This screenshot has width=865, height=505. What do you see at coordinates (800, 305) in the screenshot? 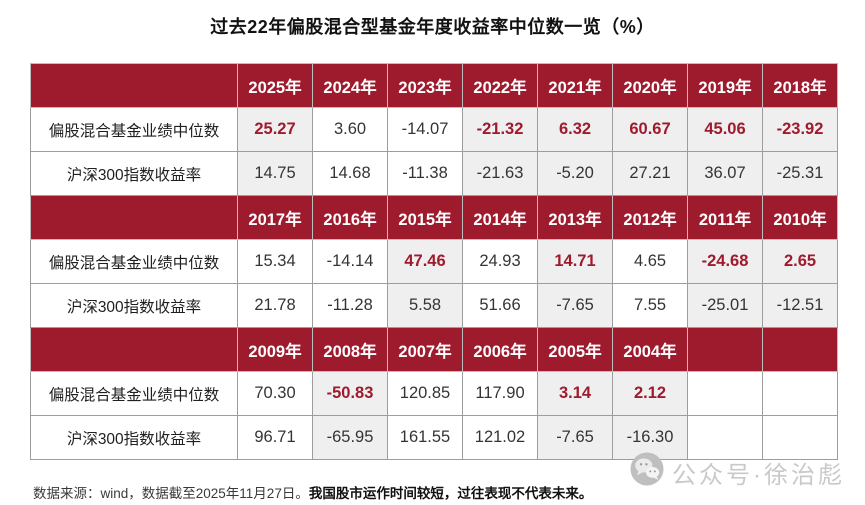
I see `index-value-cell: -12.51` at bounding box center [800, 305].